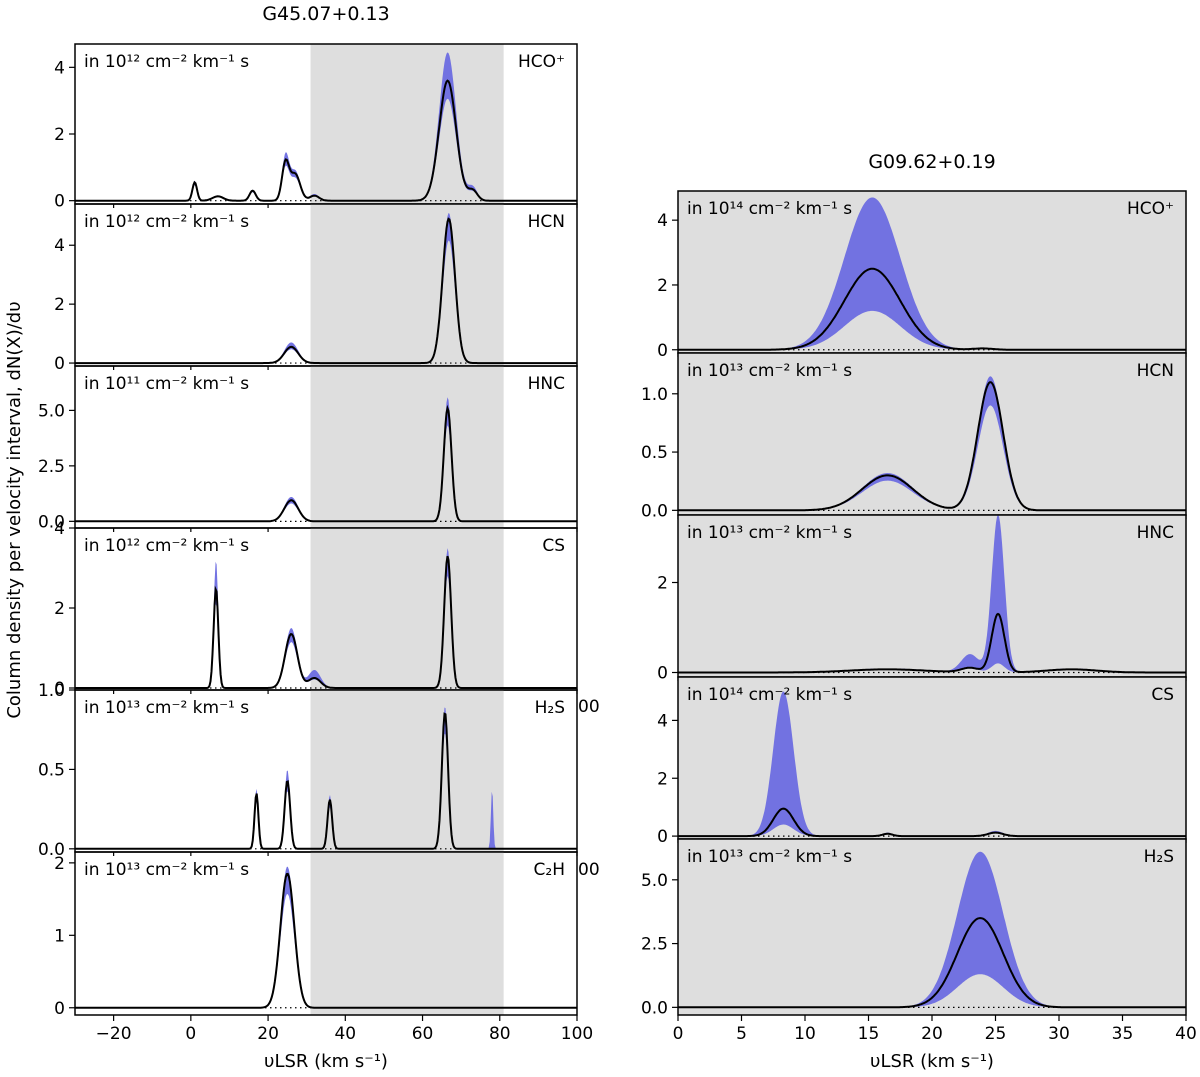  I want to click on x-tick-label: 15, so click(869, 1034).